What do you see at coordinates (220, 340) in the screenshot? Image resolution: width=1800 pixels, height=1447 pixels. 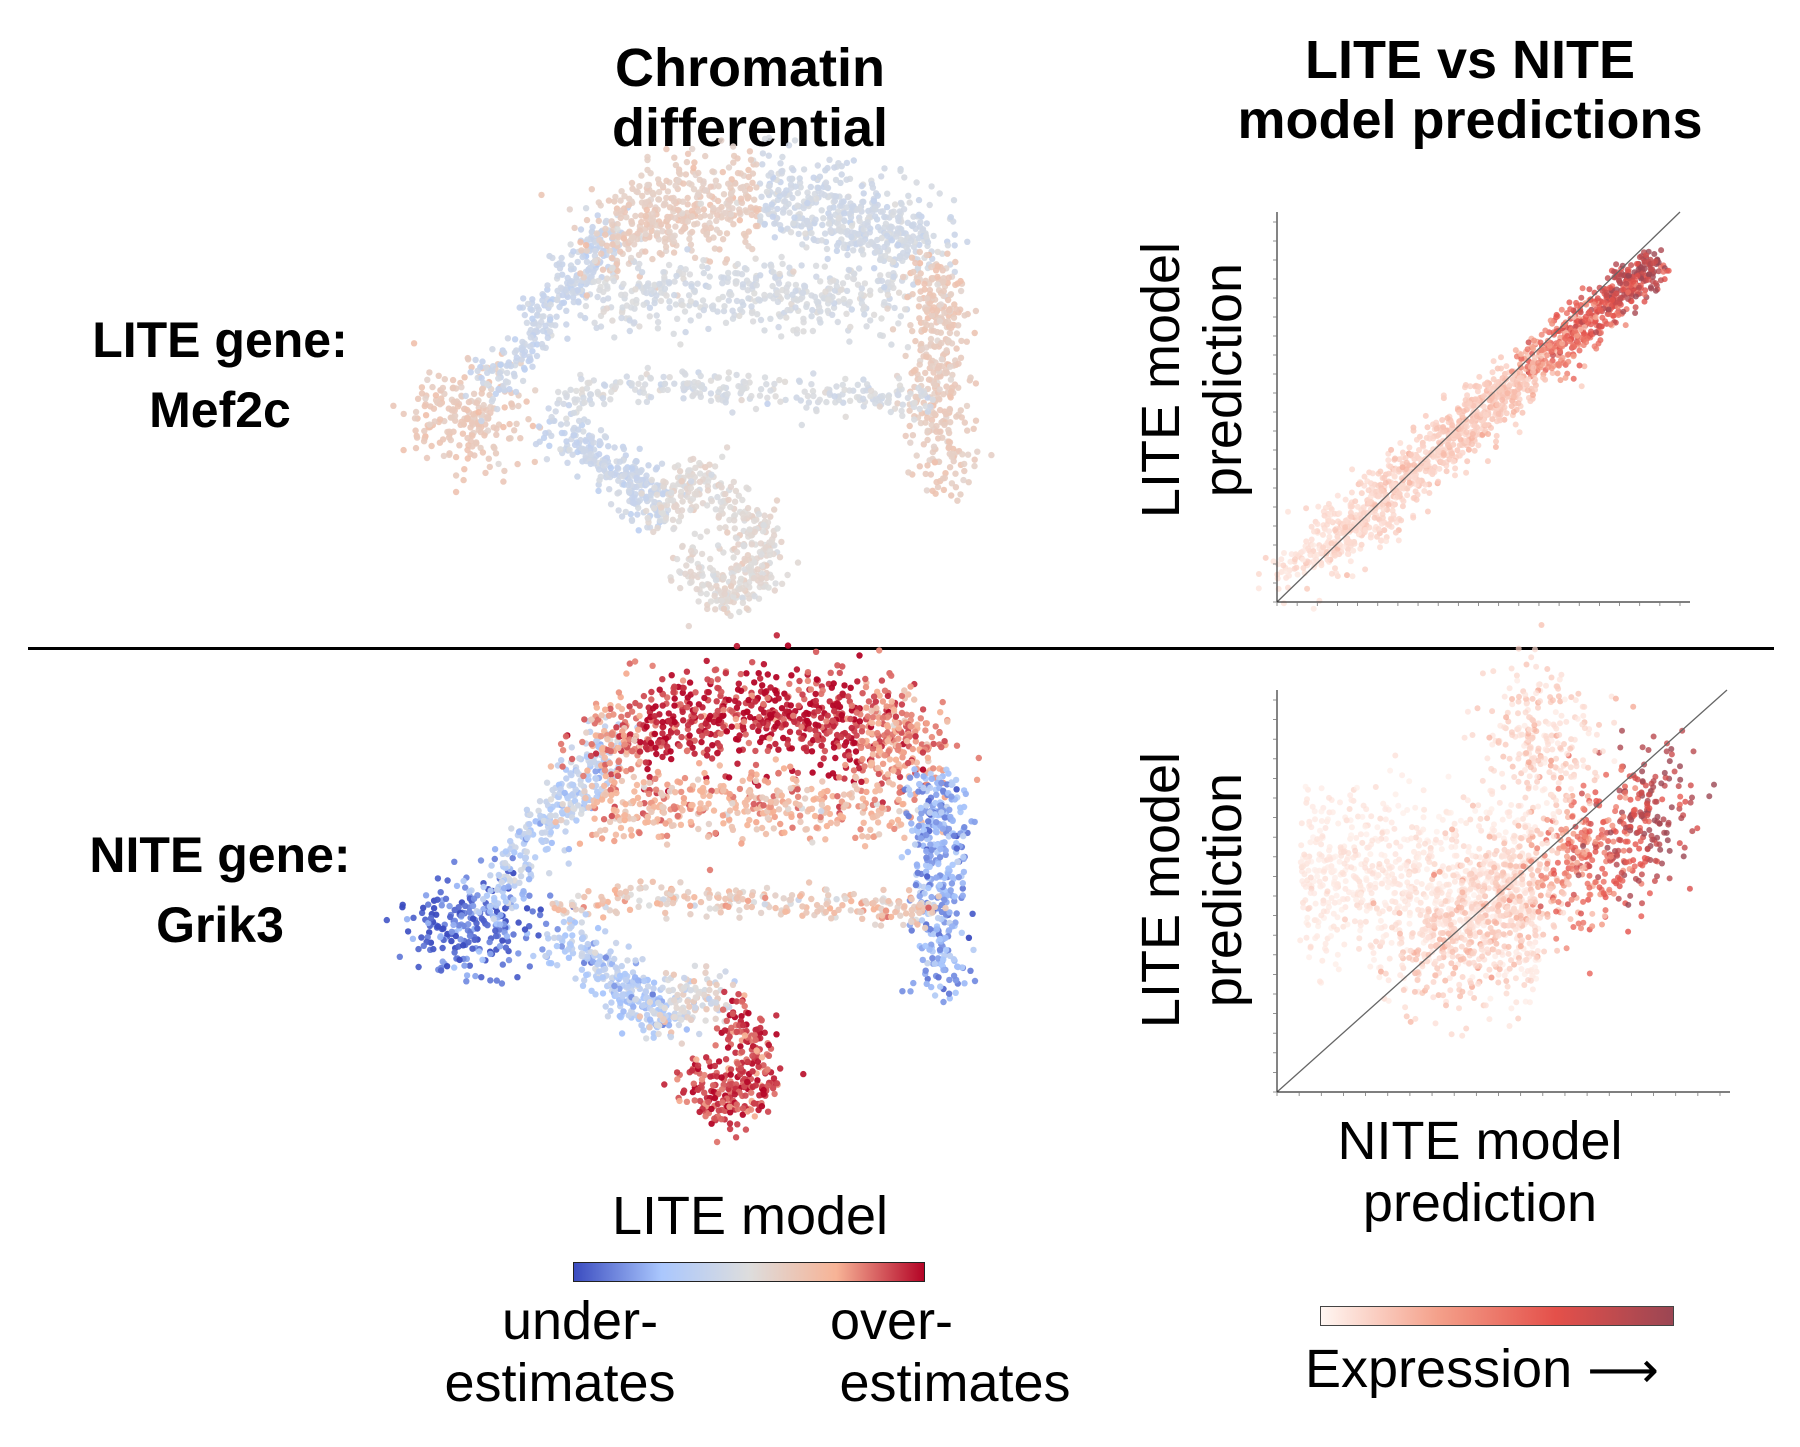 I see `row-label-line: LITE gene:` at bounding box center [220, 340].